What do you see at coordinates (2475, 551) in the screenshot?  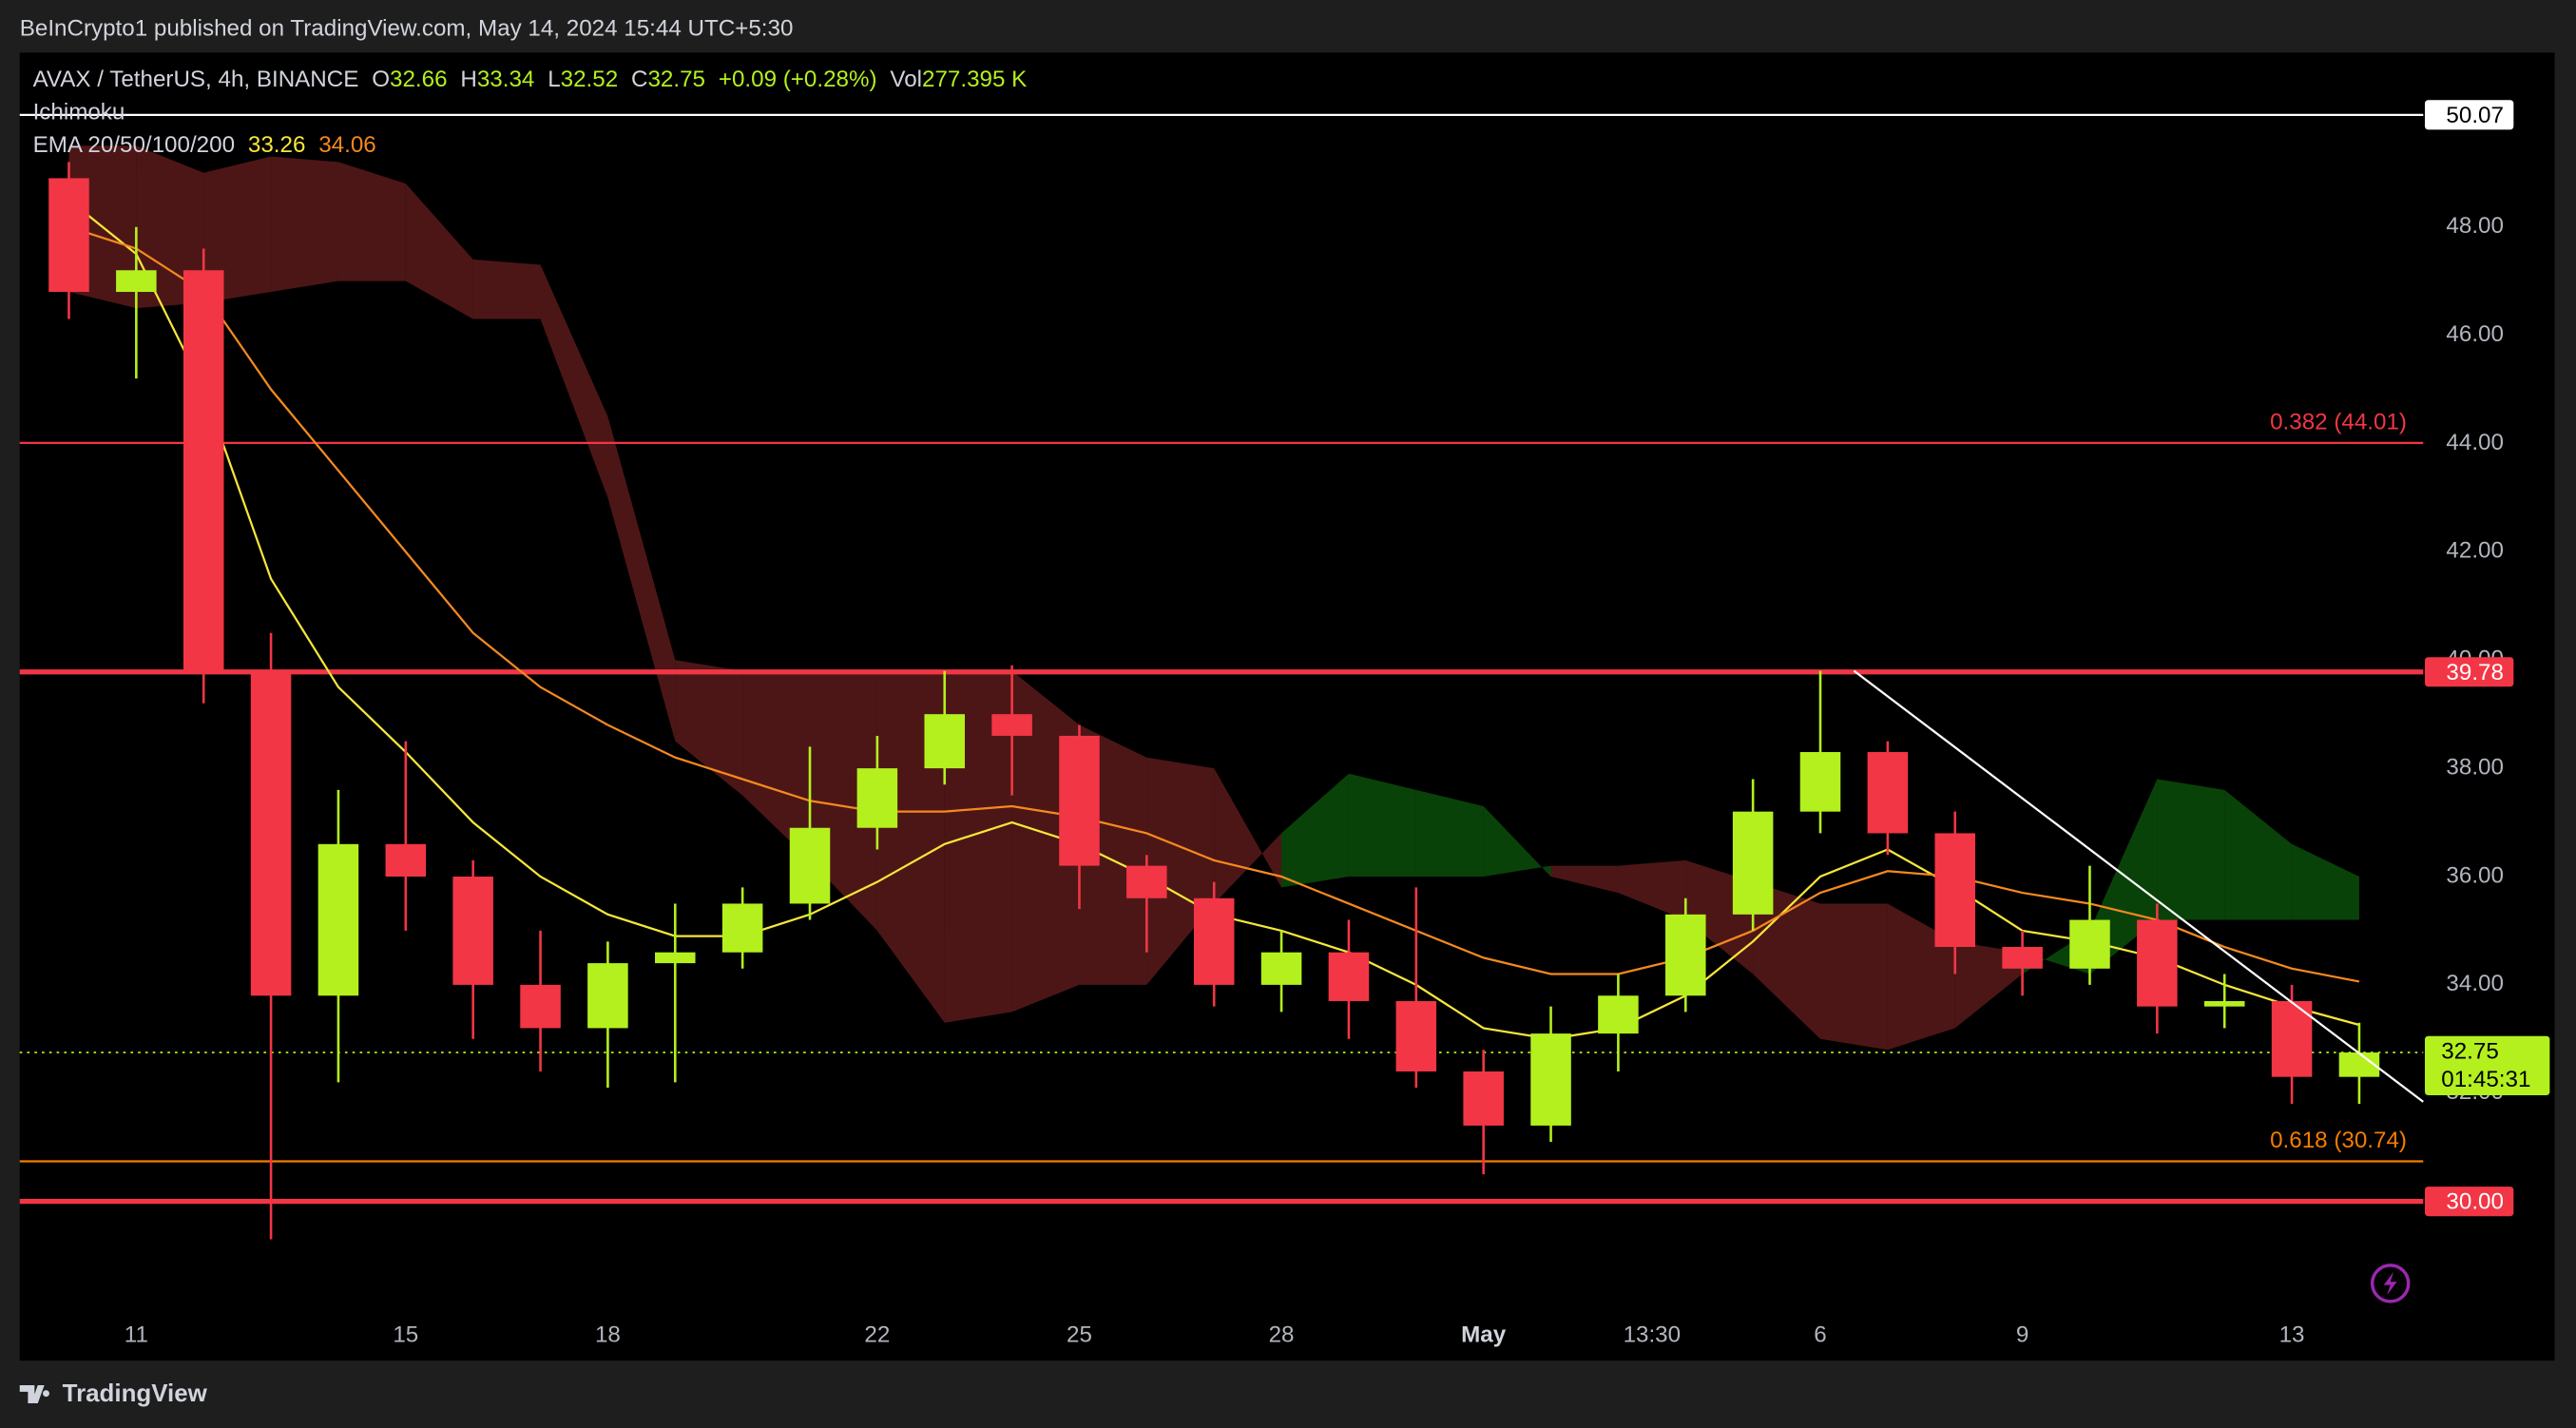 I see `y-tick-label: 42.00` at bounding box center [2475, 551].